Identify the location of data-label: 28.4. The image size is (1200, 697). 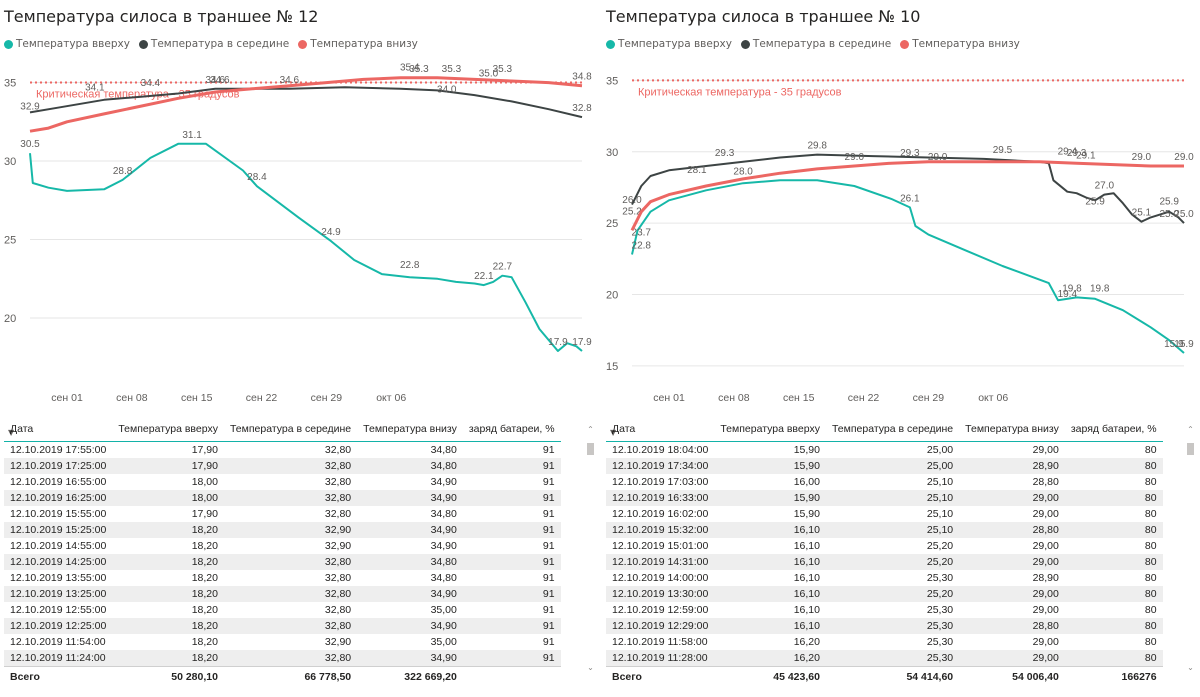
(257, 177).